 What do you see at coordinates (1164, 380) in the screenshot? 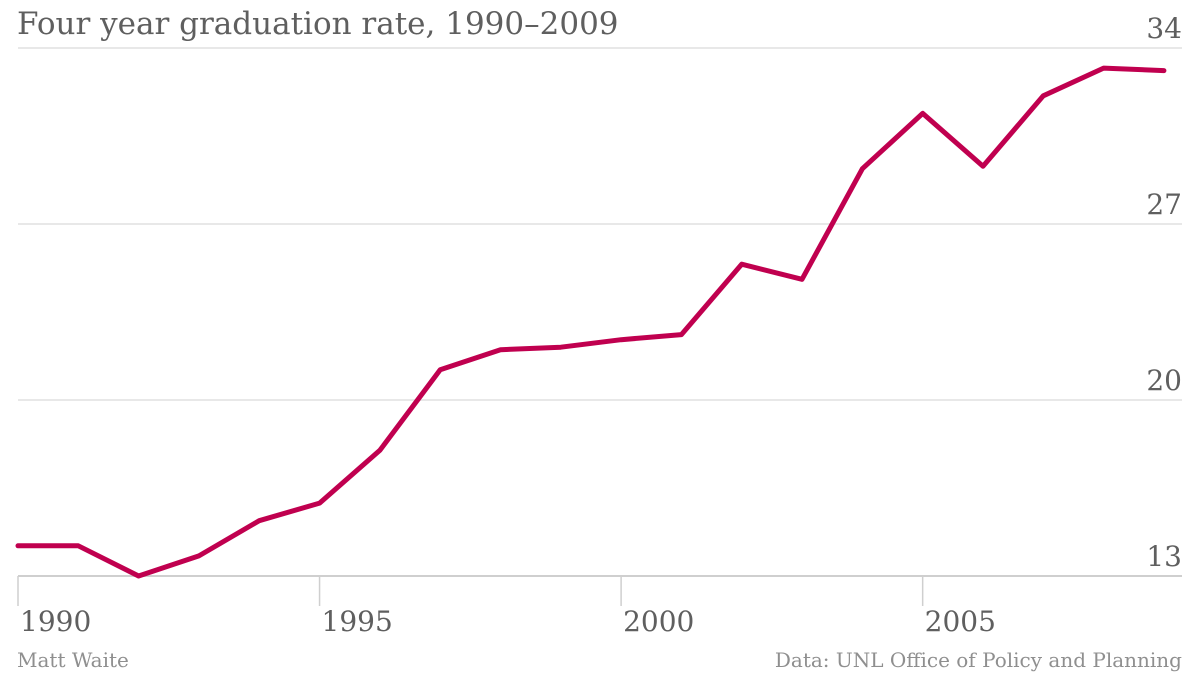
I see `y-tick-label: 20` at bounding box center [1164, 380].